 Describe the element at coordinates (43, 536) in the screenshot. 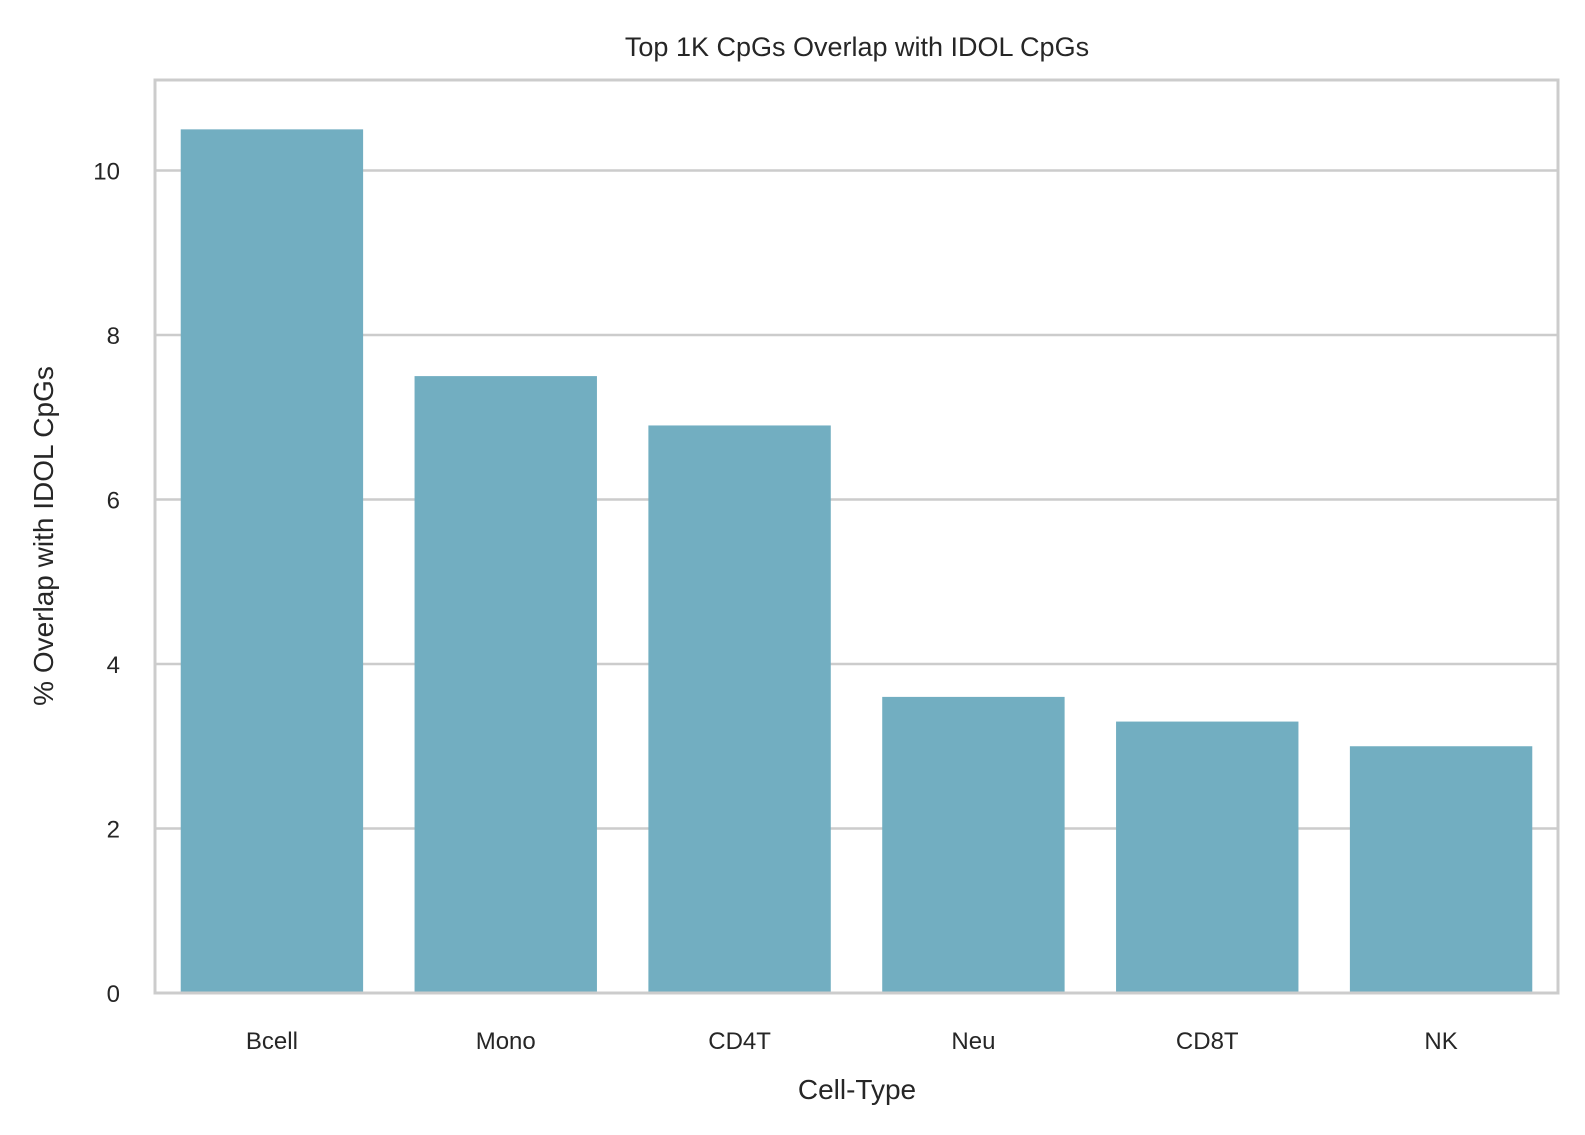

I see `y-axis-label: % Overlap with IDOL CpGs` at that location.